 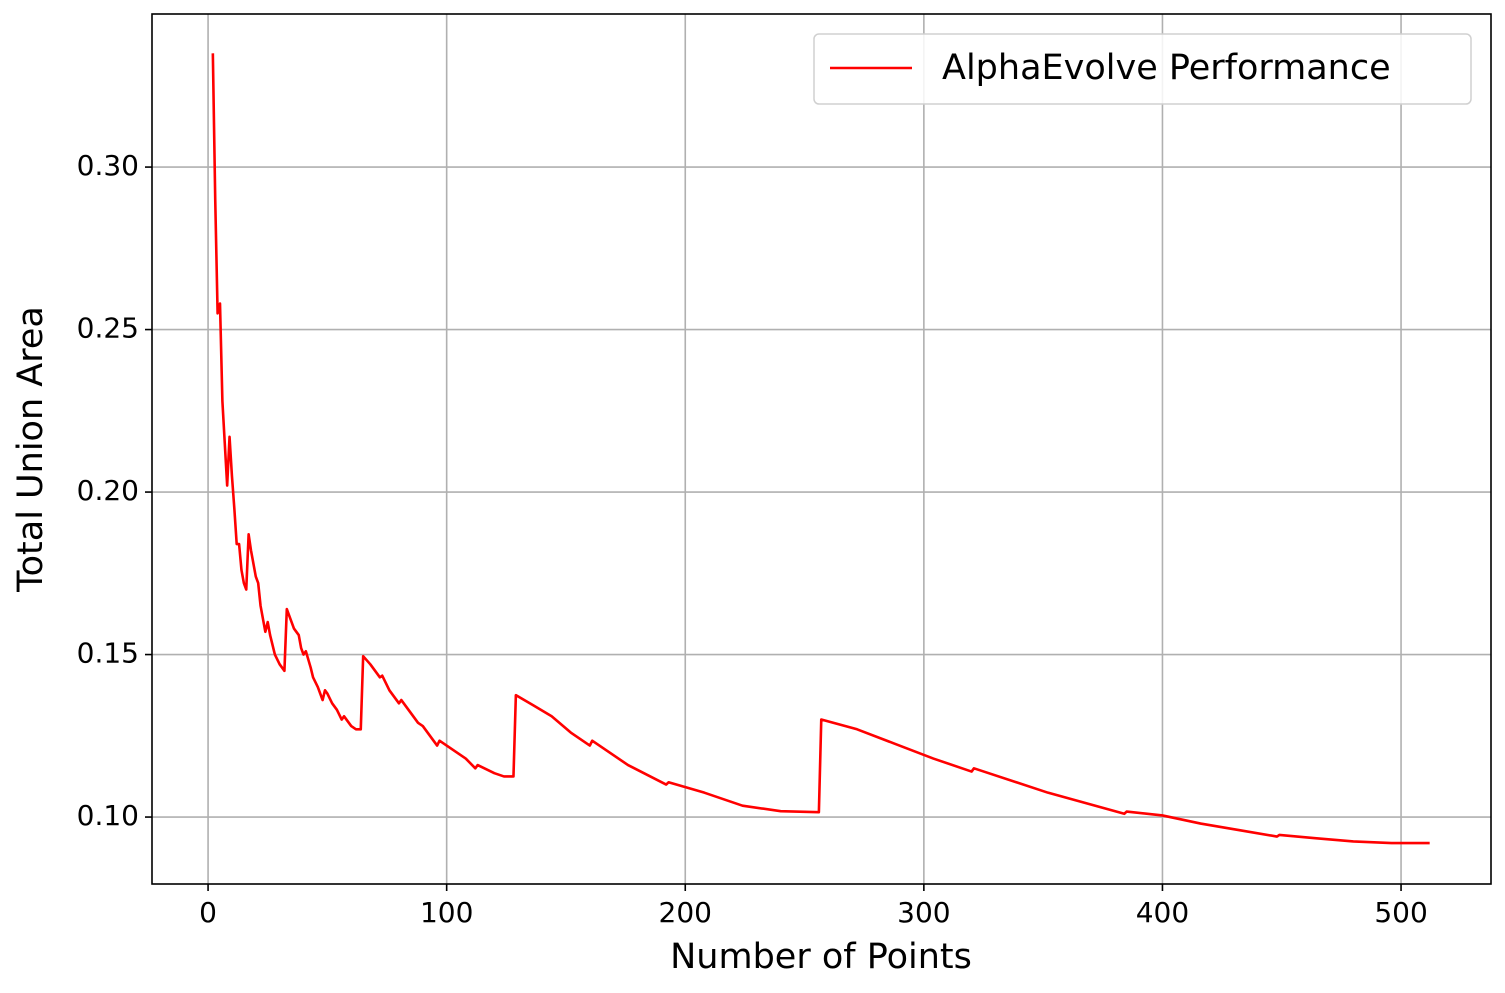 What do you see at coordinates (108, 490) in the screenshot?
I see `y-tick-label: 0.20` at bounding box center [108, 490].